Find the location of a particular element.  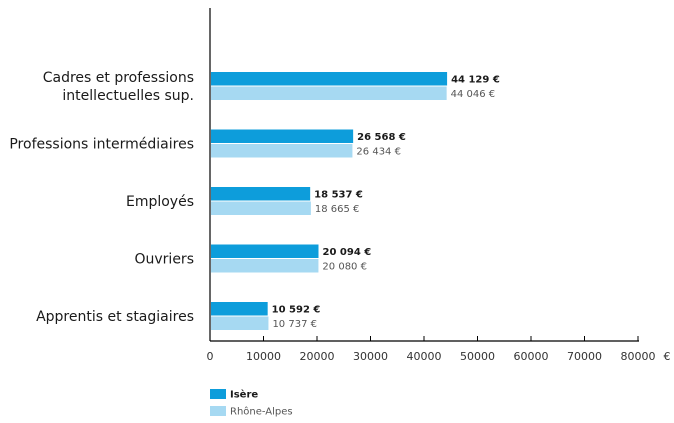

category-label-line: Employés is located at coordinates (160, 202).